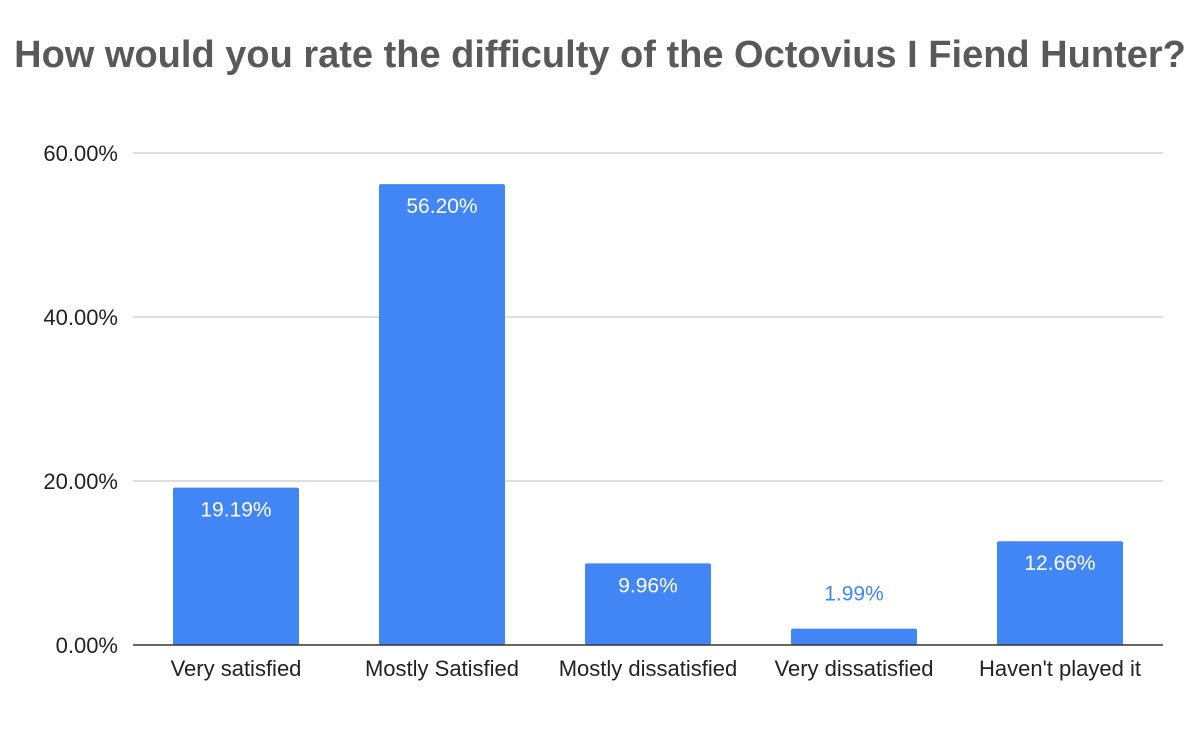 The width and height of the screenshot is (1200, 742). I want to click on y-tick-label: 60.00%, so click(80, 153).